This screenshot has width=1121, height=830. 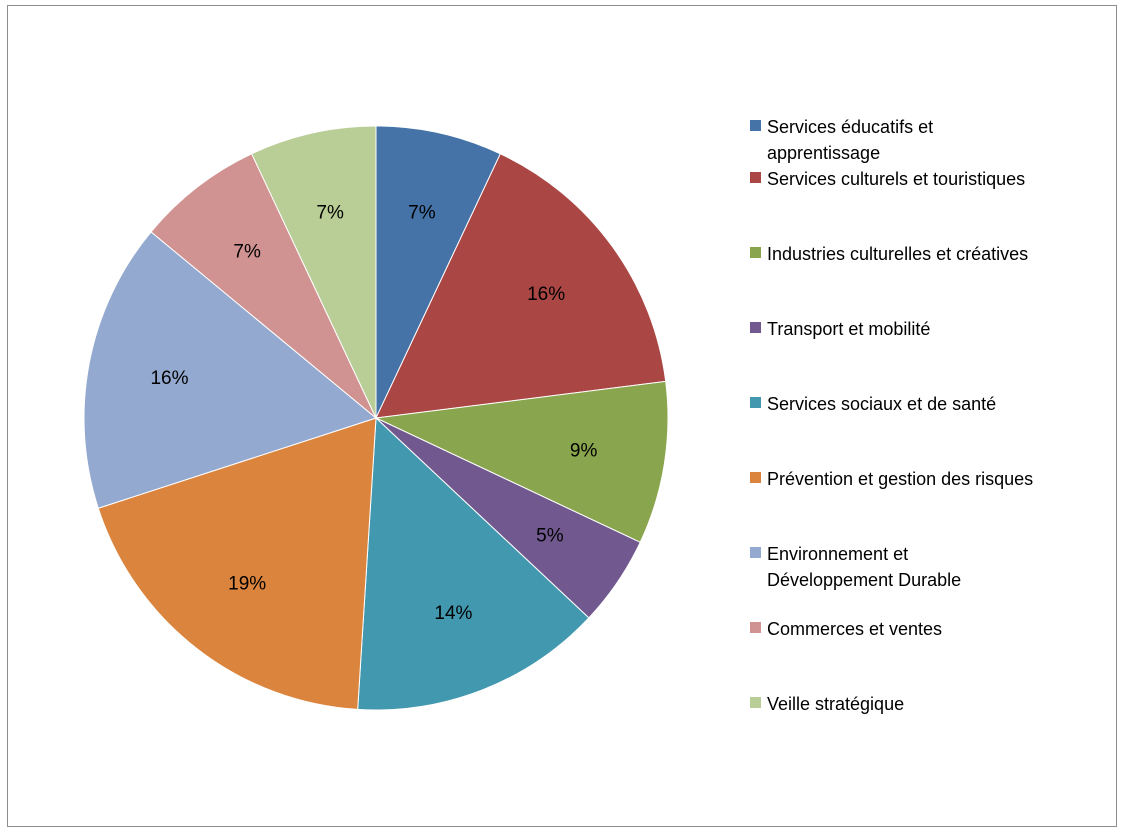 What do you see at coordinates (933, 704) in the screenshot?
I see `legend-item-9: Veille stratégique` at bounding box center [933, 704].